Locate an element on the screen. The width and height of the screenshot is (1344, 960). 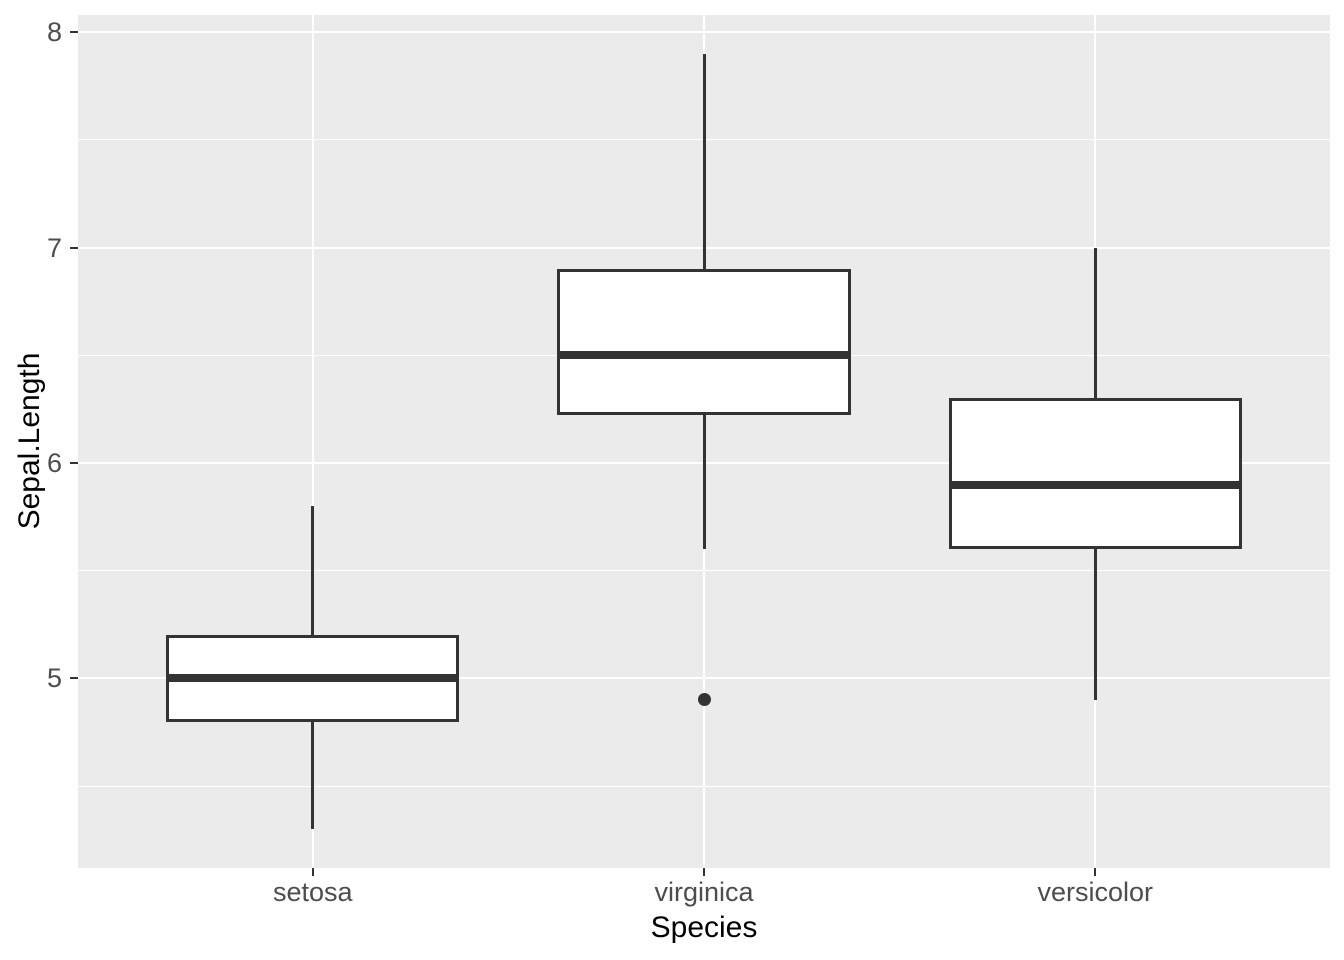
y-tick-label: 5 is located at coordinates (54, 678).